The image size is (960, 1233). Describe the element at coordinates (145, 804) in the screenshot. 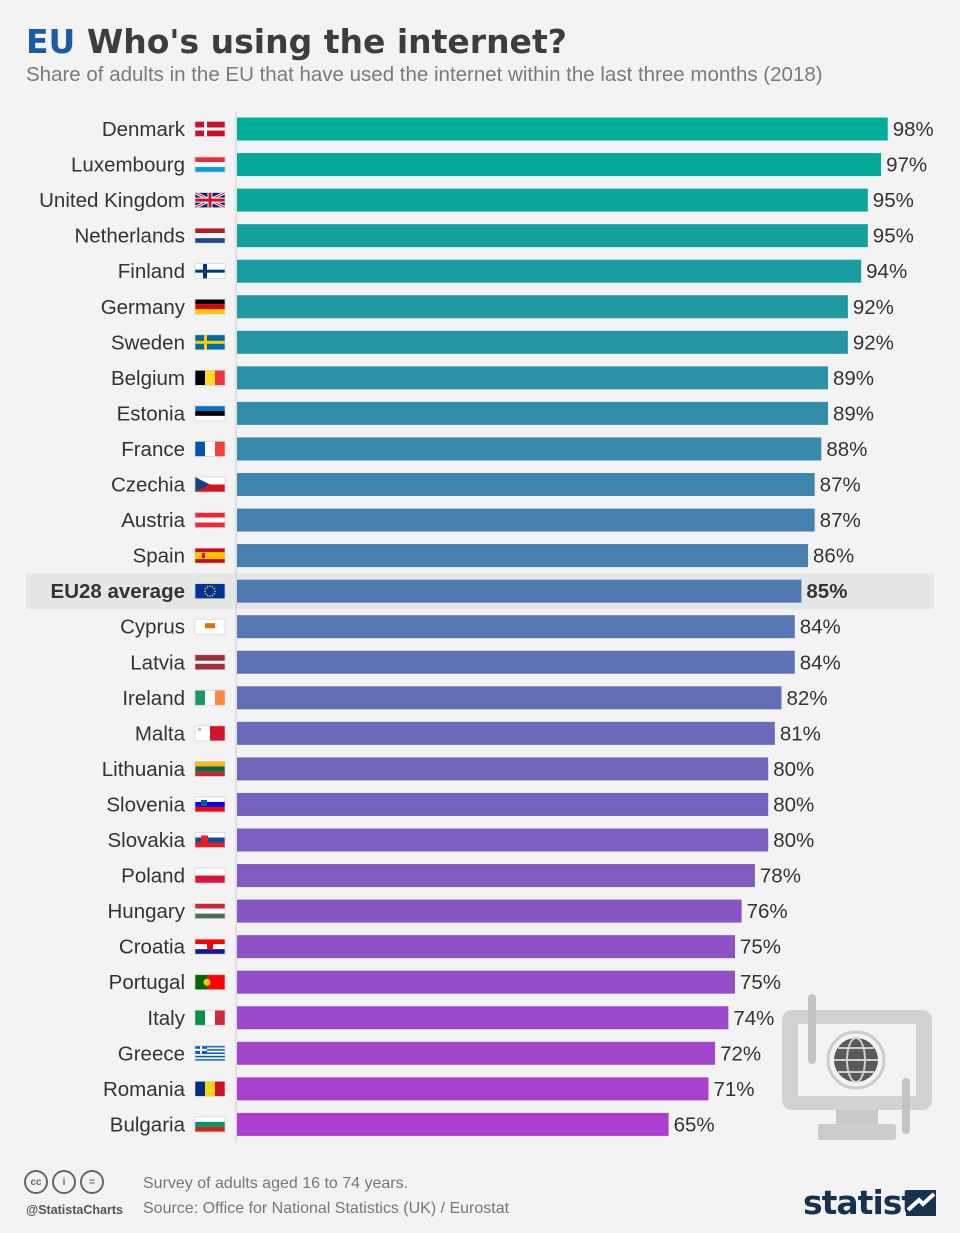

I see `category-label: Slovenia` at that location.